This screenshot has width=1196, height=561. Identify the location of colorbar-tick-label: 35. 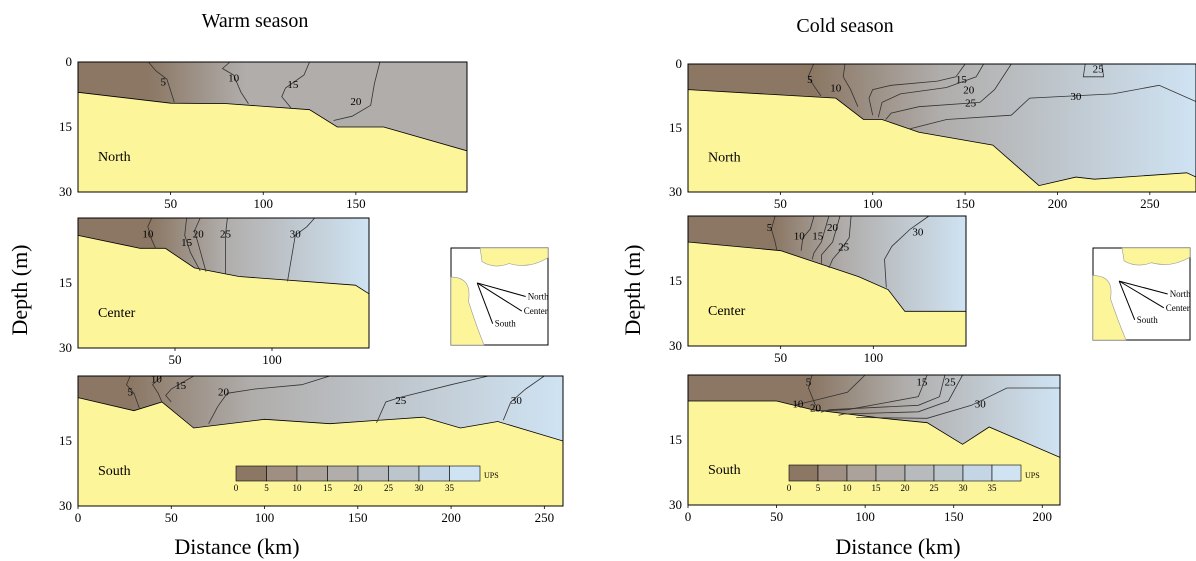
(450, 488).